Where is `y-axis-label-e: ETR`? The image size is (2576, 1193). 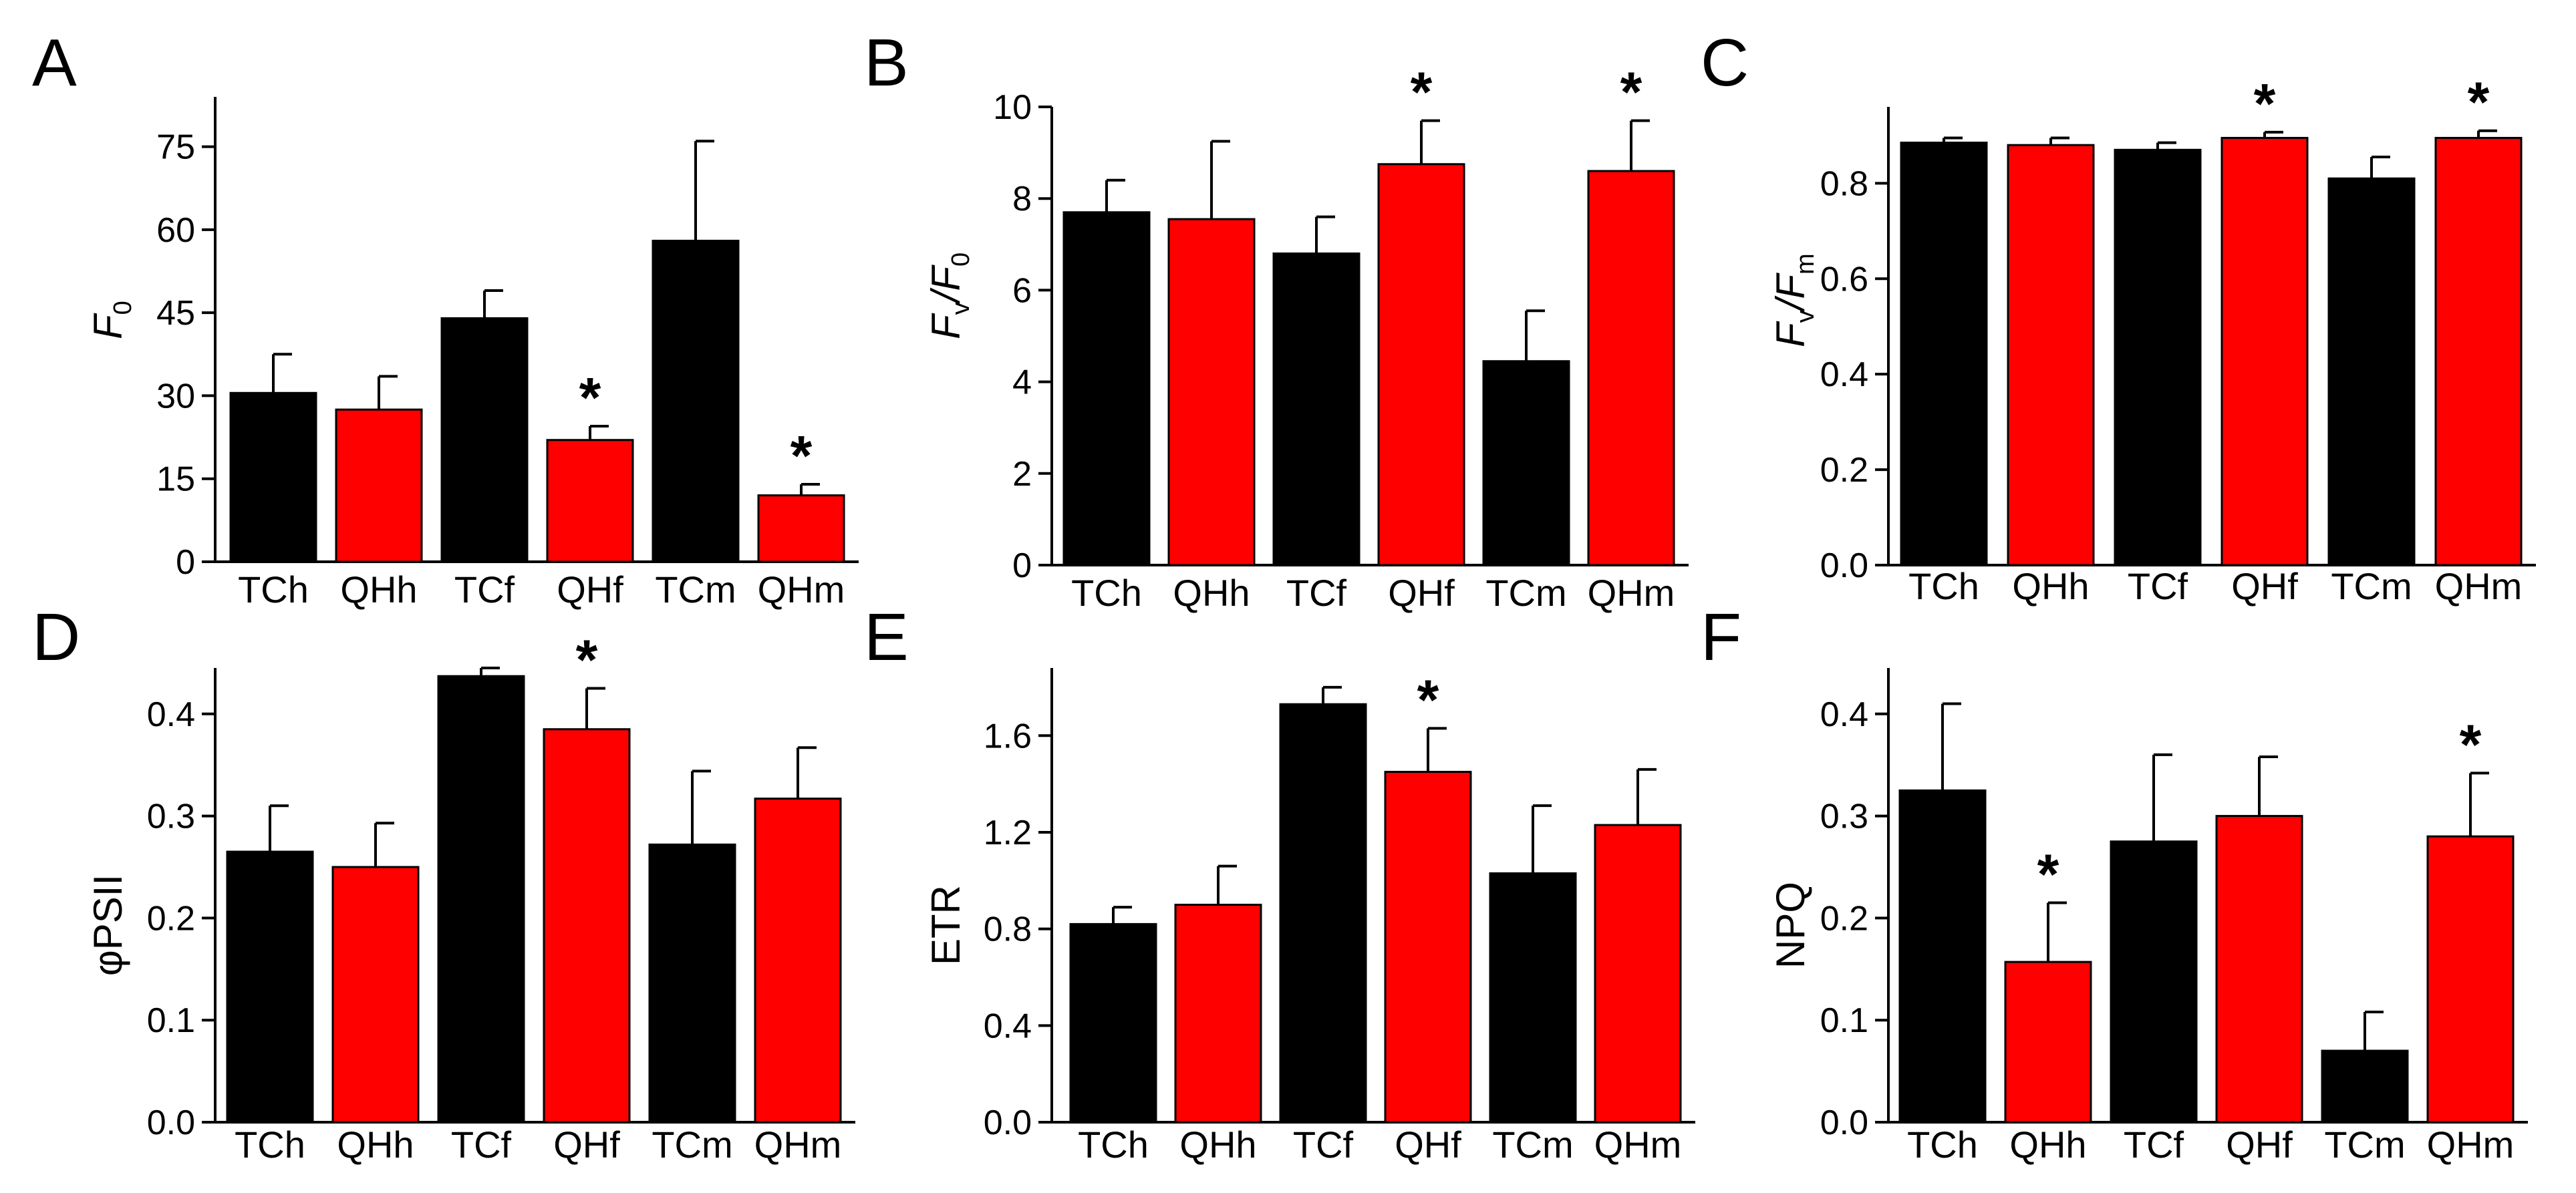
y-axis-label-e: ETR is located at coordinates (945, 925).